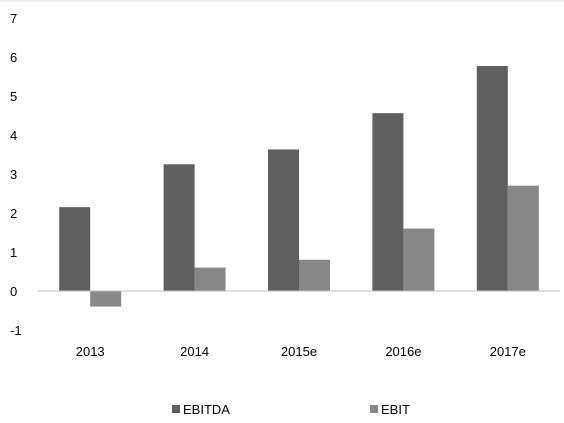  Describe the element at coordinates (314, 275) in the screenshot. I see `bar-ebit-2015e` at that location.